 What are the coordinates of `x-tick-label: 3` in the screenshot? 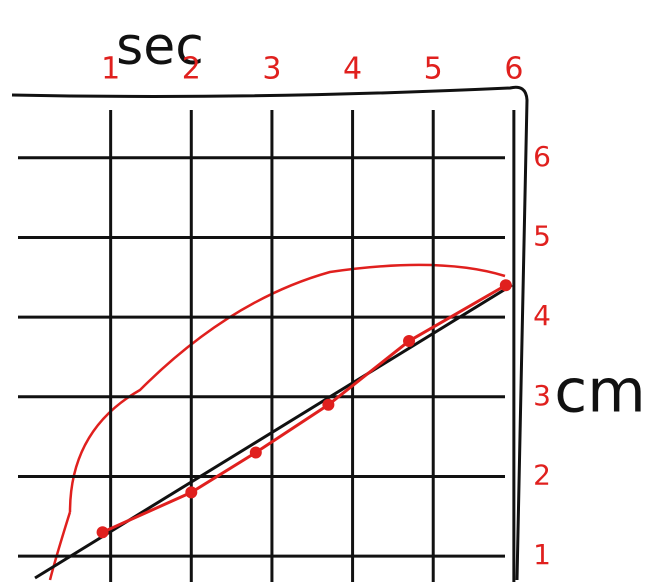 It's located at (271, 69).